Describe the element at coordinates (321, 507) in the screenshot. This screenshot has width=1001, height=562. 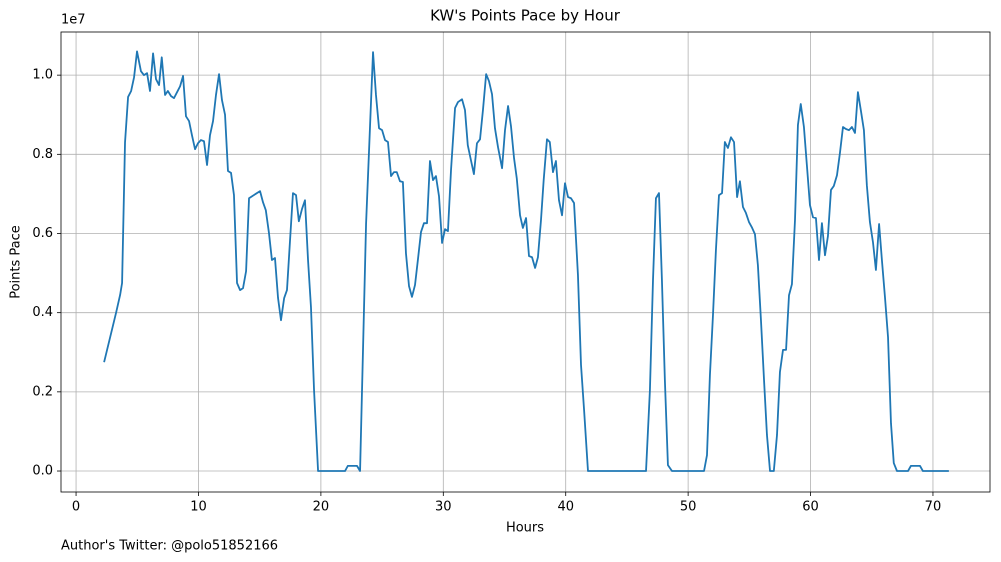
I see `x-tick-label: 20` at that location.